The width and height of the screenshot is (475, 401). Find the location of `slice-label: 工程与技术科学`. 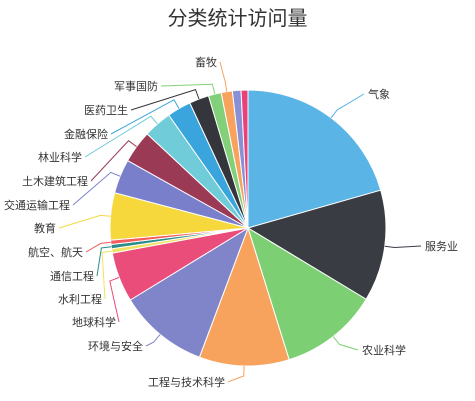

slice-label: 工程与技术科学 is located at coordinates (186, 382).